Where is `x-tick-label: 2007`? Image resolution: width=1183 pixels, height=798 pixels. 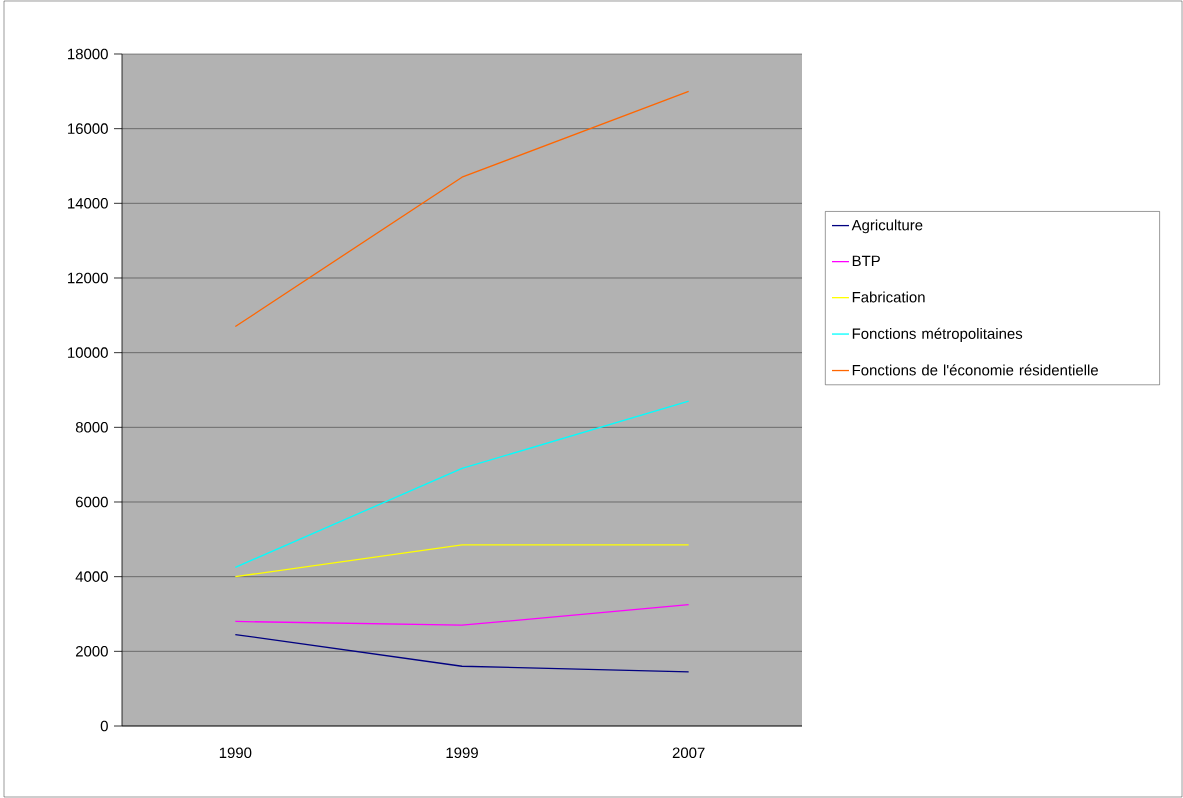
x-tick-label: 2007 is located at coordinates (688, 753).